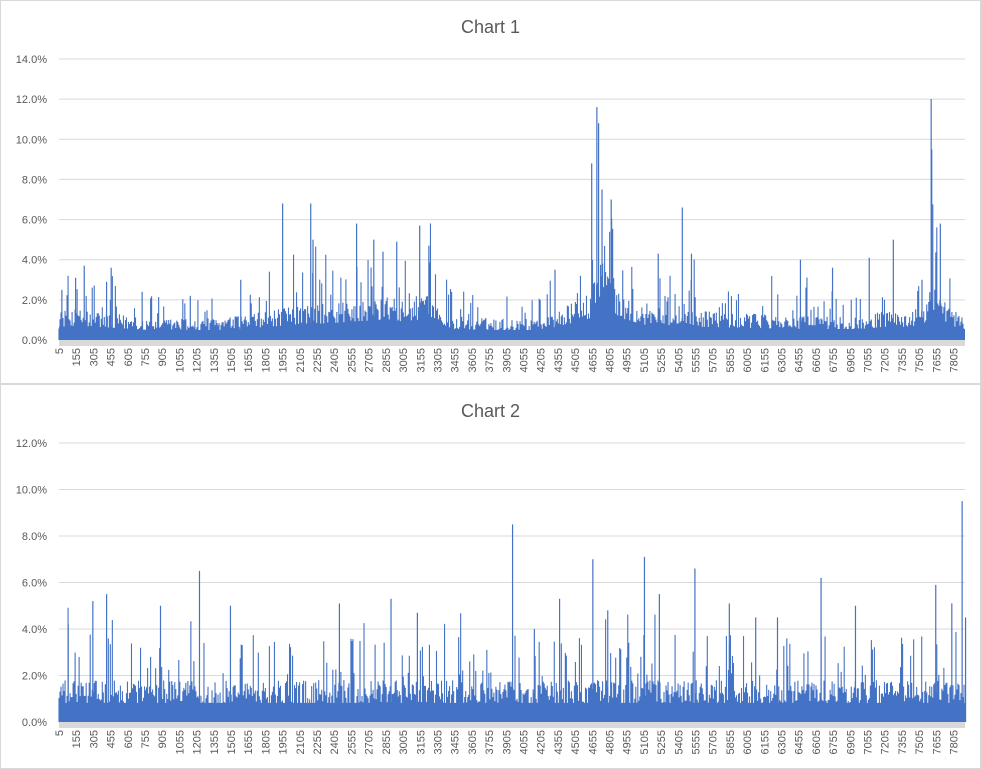 This screenshot has width=981, height=769. What do you see at coordinates (937, 360) in the screenshot?
I see `x-tick-label: 7655` at bounding box center [937, 360].